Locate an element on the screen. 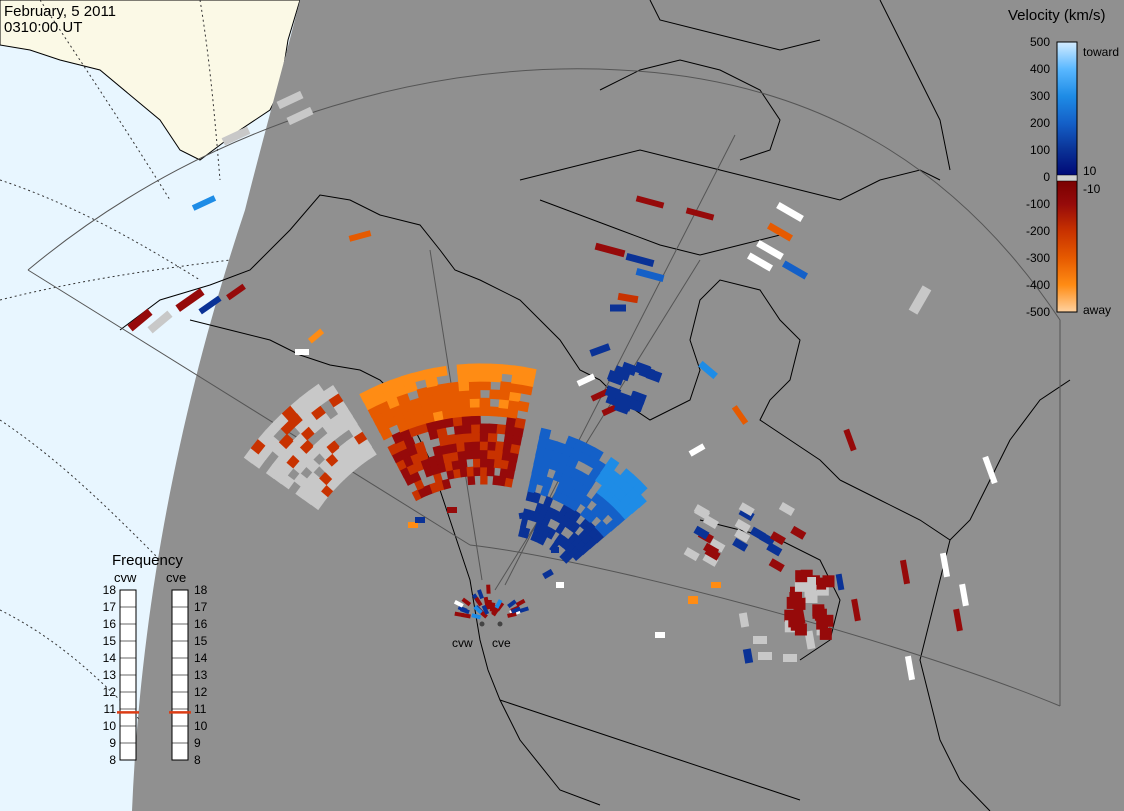  colorbar-tick-label: 200 is located at coordinates (1040, 123).